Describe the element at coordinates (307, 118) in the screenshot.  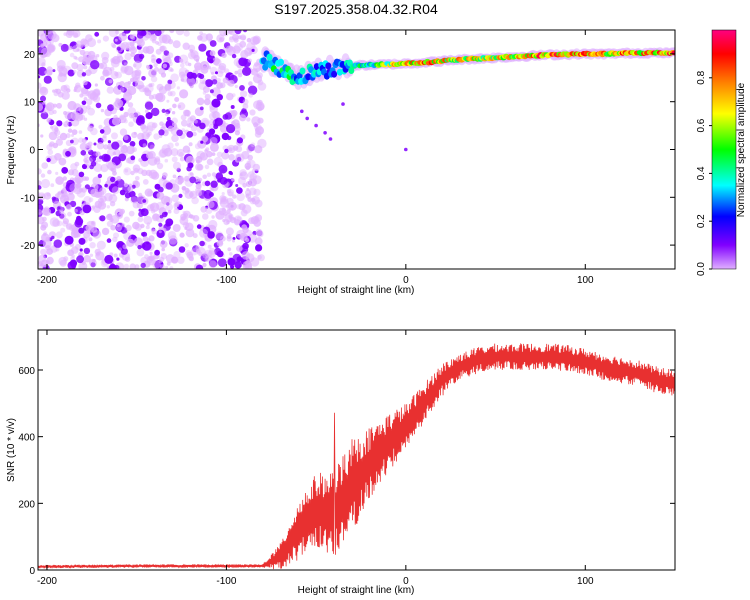
I see `stray-blob` at that location.